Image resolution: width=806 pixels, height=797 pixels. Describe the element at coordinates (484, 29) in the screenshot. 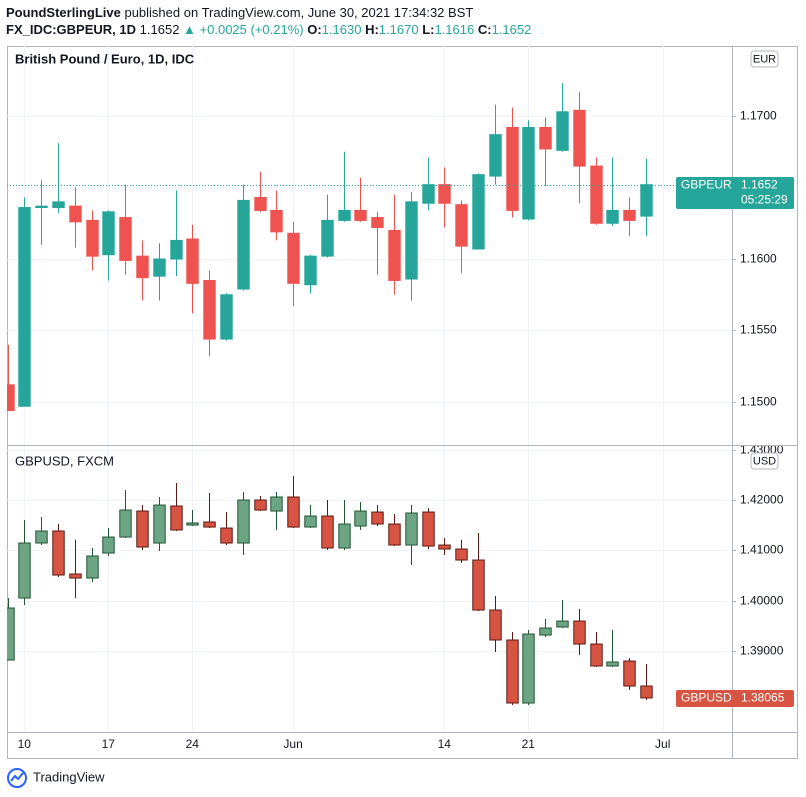

I see `ohlc-label: C:` at that location.